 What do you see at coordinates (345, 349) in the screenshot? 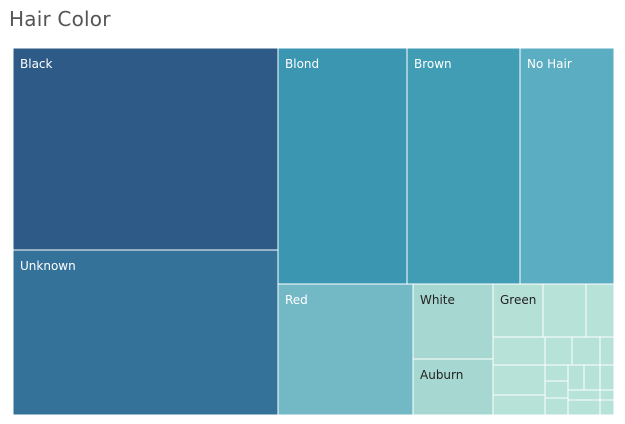
I see `treemap-cell-red` at bounding box center [345, 349].